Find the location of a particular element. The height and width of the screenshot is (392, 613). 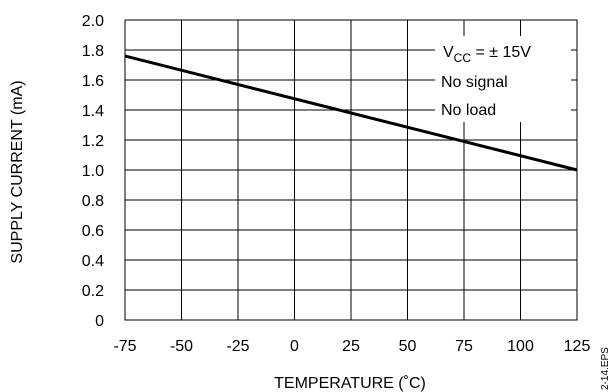

y-axis-title: SUPPLY CURRENT (mA) is located at coordinates (17, 171).